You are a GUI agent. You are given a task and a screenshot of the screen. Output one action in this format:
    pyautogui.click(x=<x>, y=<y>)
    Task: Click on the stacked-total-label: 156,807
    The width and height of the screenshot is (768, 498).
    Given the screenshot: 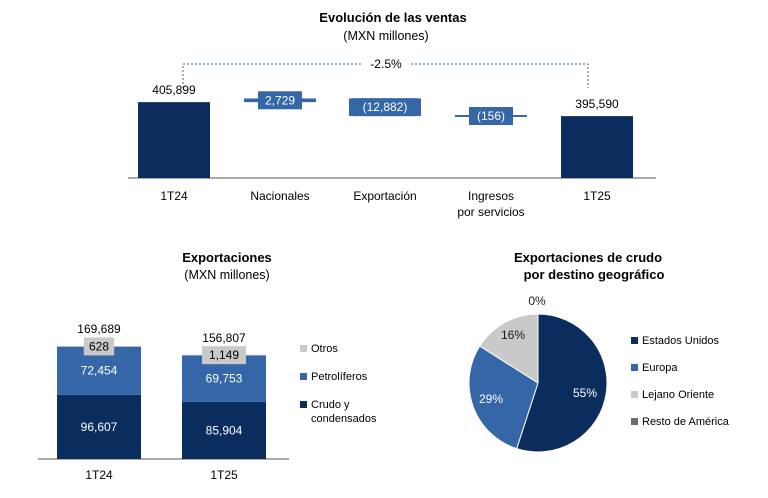 What is the action you would take?
    pyautogui.click(x=224, y=338)
    